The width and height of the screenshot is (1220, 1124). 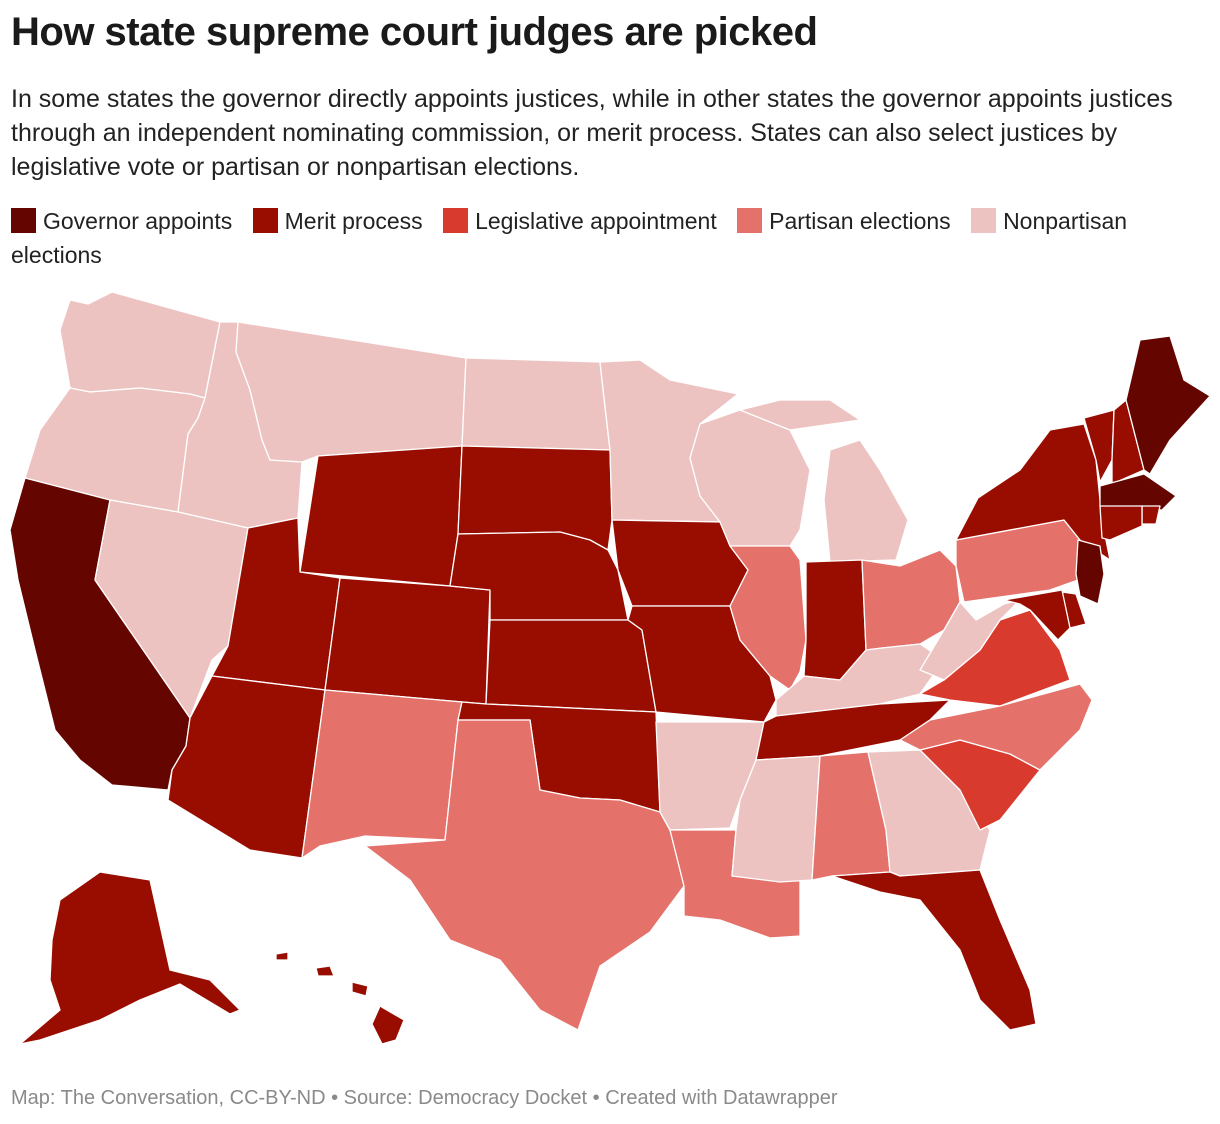 I want to click on state-rhode-island, so click(x=1151, y=515).